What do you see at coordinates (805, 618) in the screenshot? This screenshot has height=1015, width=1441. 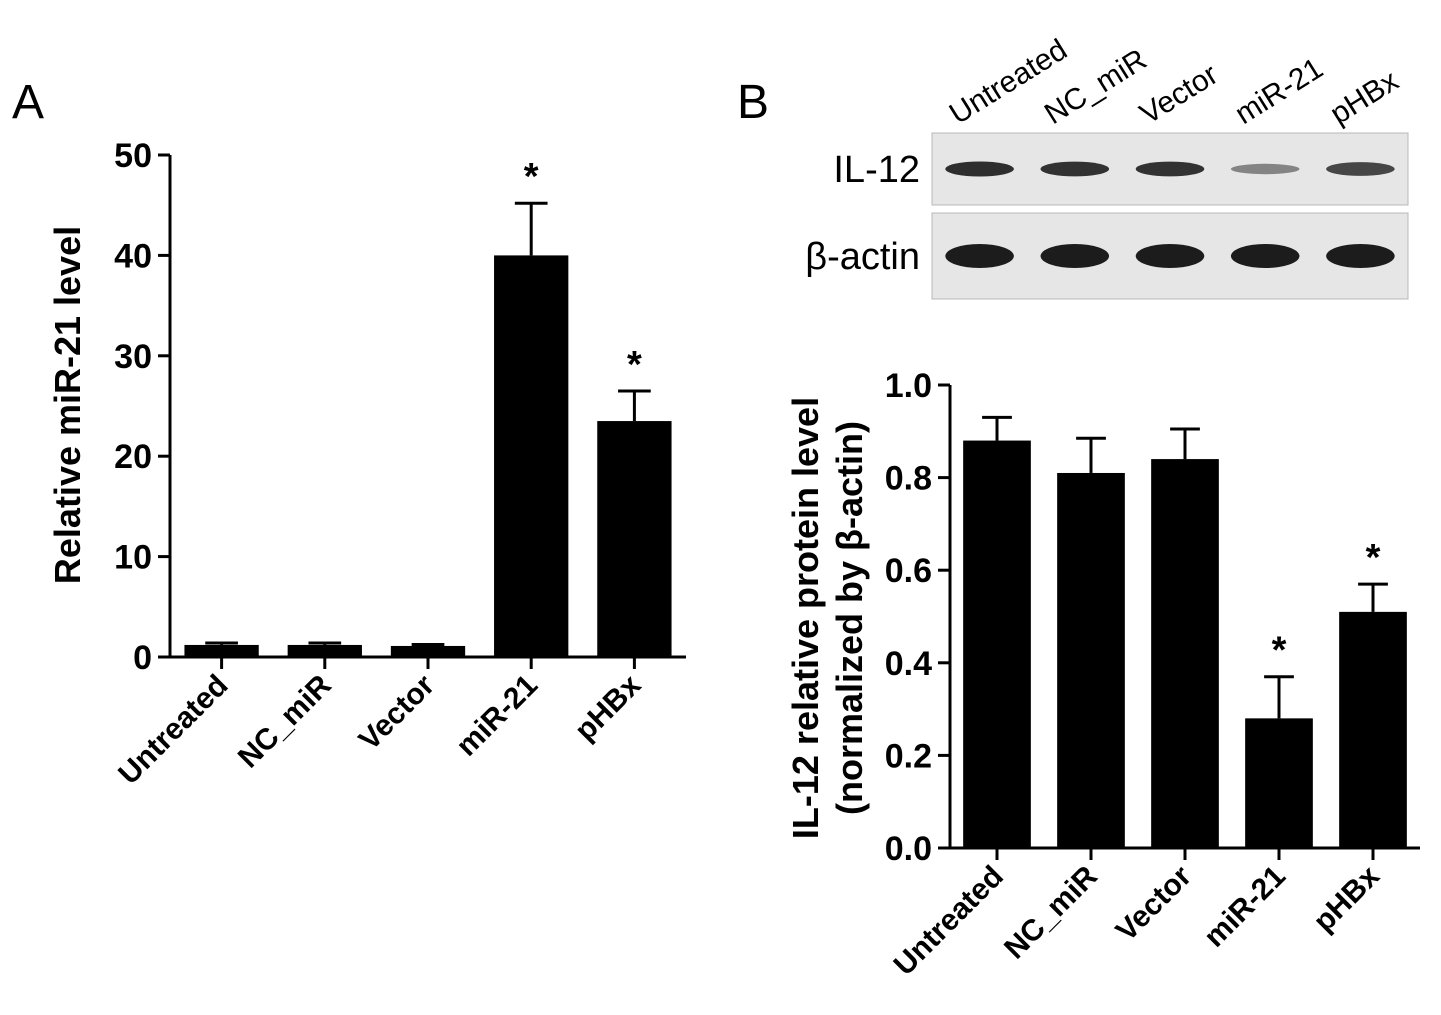 I see `panel-b-y-axis-label-line1: IL-12 relative protein level` at bounding box center [805, 618].